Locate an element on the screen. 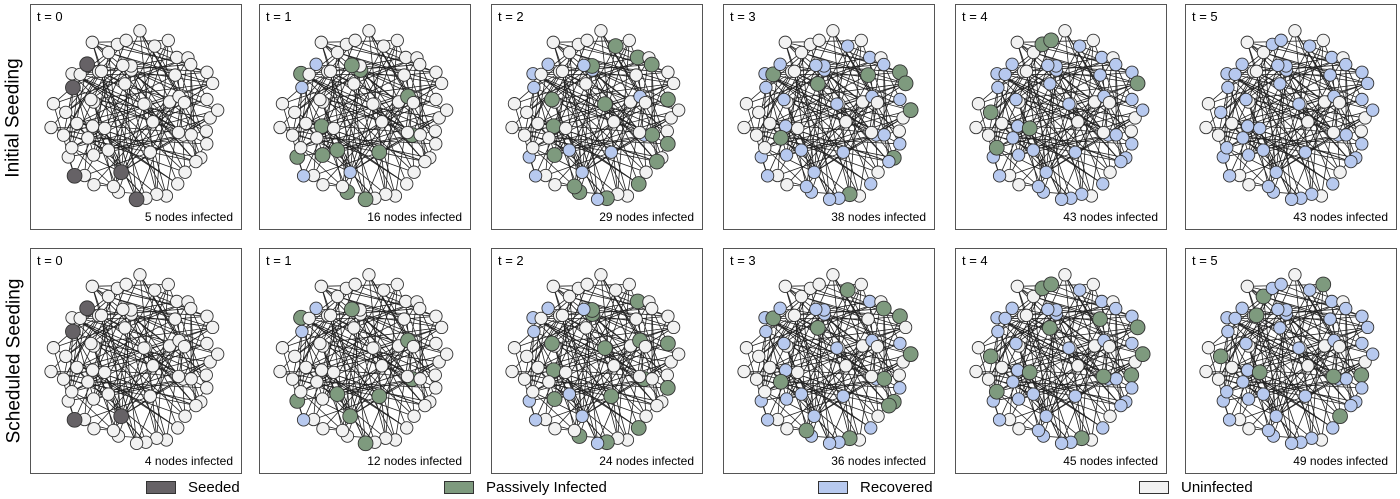 Image resolution: width=1400 pixels, height=499 pixels. legend-label-uninfected: Uninfected is located at coordinates (1217, 487).